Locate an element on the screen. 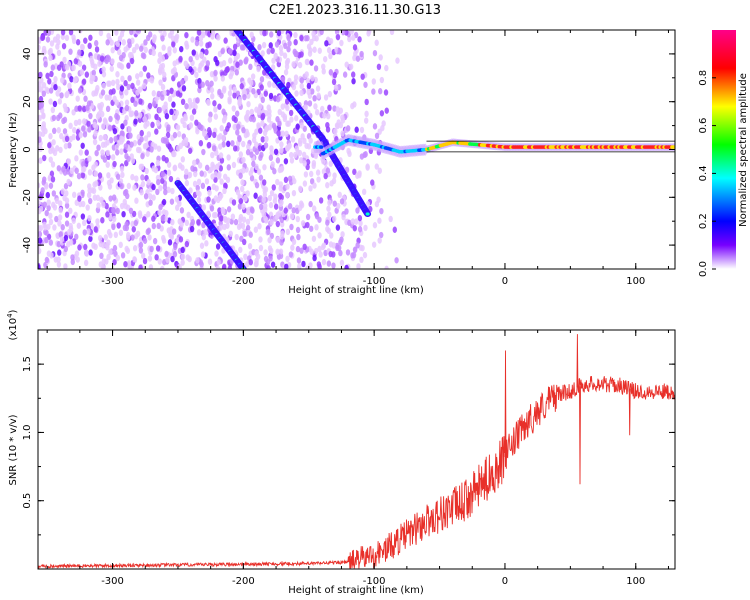 The height and width of the screenshot is (600, 750). colorbar-tick-label: 0.6 is located at coordinates (703, 126).